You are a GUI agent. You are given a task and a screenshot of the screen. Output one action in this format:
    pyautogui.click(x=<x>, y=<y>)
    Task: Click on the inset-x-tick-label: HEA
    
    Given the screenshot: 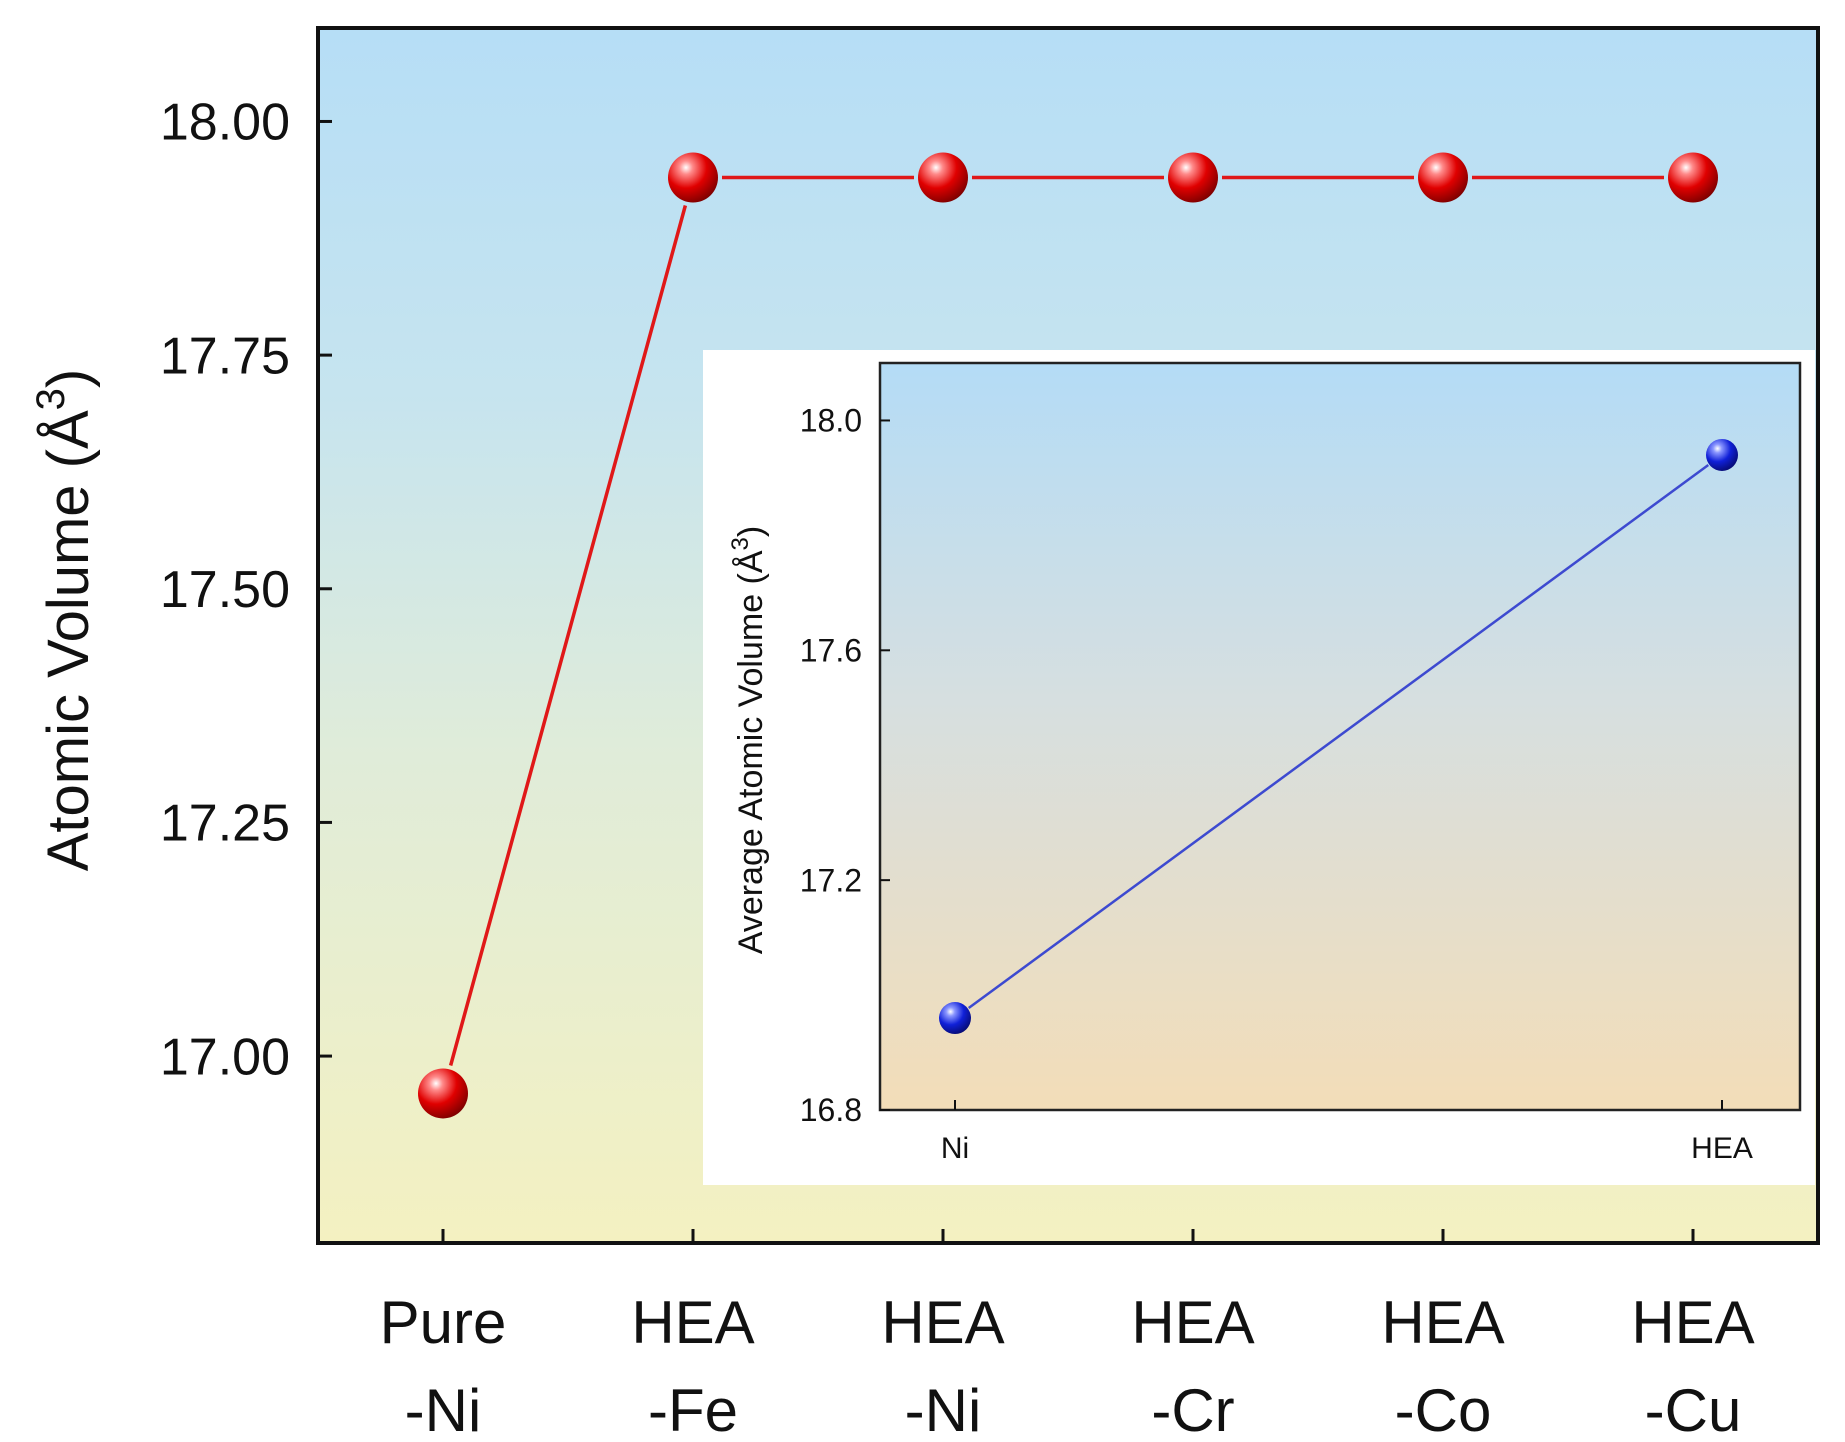 What is the action you would take?
    pyautogui.click(x=1722, y=1148)
    